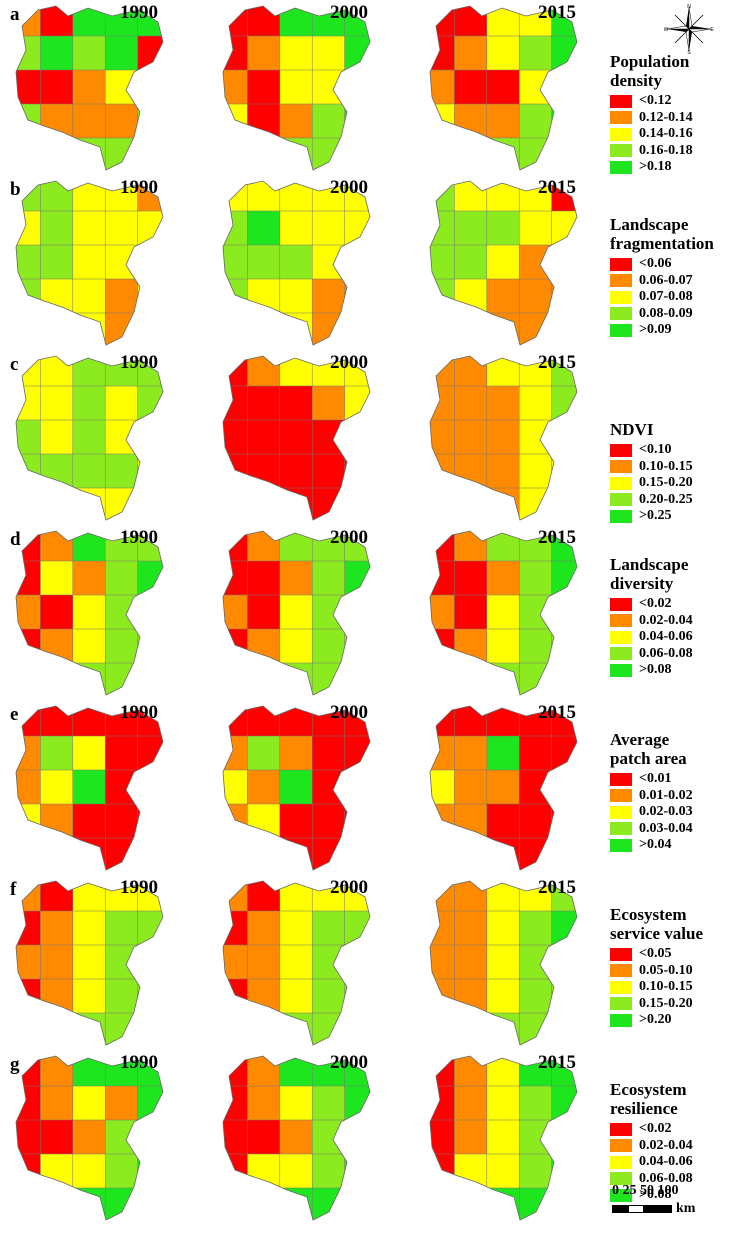 This screenshot has width=738, height=1234. What do you see at coordinates (666, 117) in the screenshot?
I see `legend-label: 0.12-0.14` at bounding box center [666, 117].